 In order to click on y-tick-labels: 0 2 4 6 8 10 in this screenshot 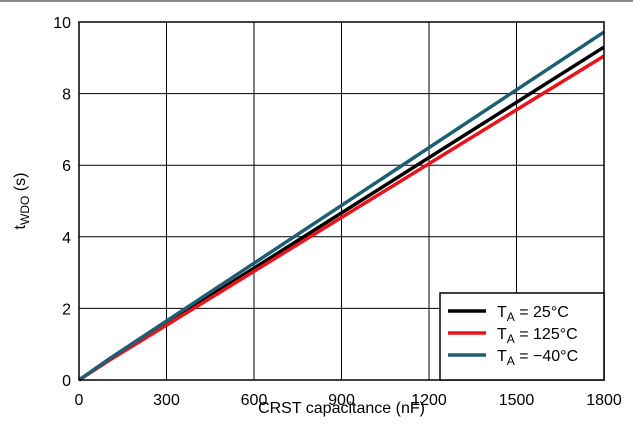, I will do `click(62, 202)`.